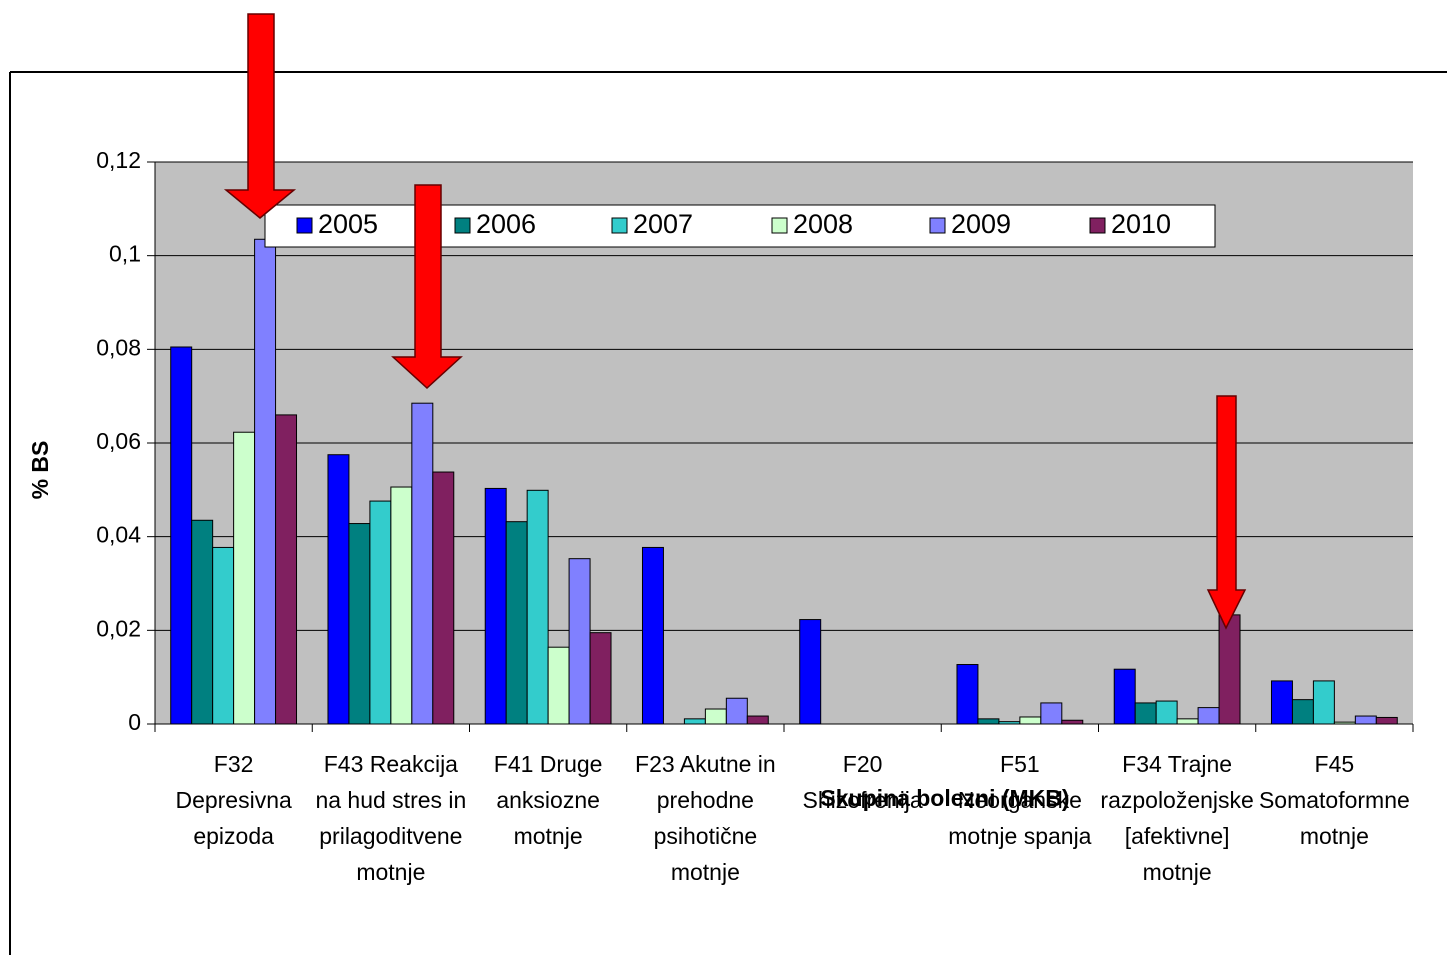 The image size is (1447, 955). What do you see at coordinates (118, 535) in the screenshot?
I see `y-tick-label: 0,04` at bounding box center [118, 535].